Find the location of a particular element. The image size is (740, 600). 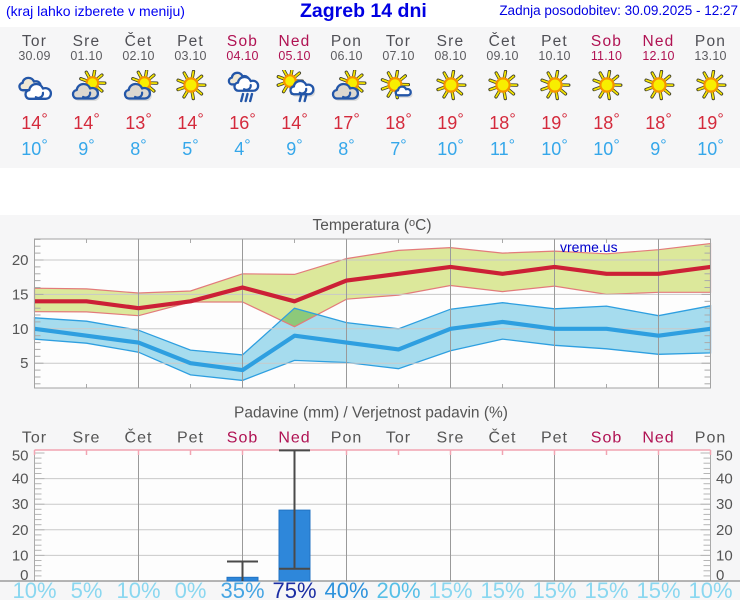

svg-text: Temperatura (oC) is located at coordinates (372, 225).